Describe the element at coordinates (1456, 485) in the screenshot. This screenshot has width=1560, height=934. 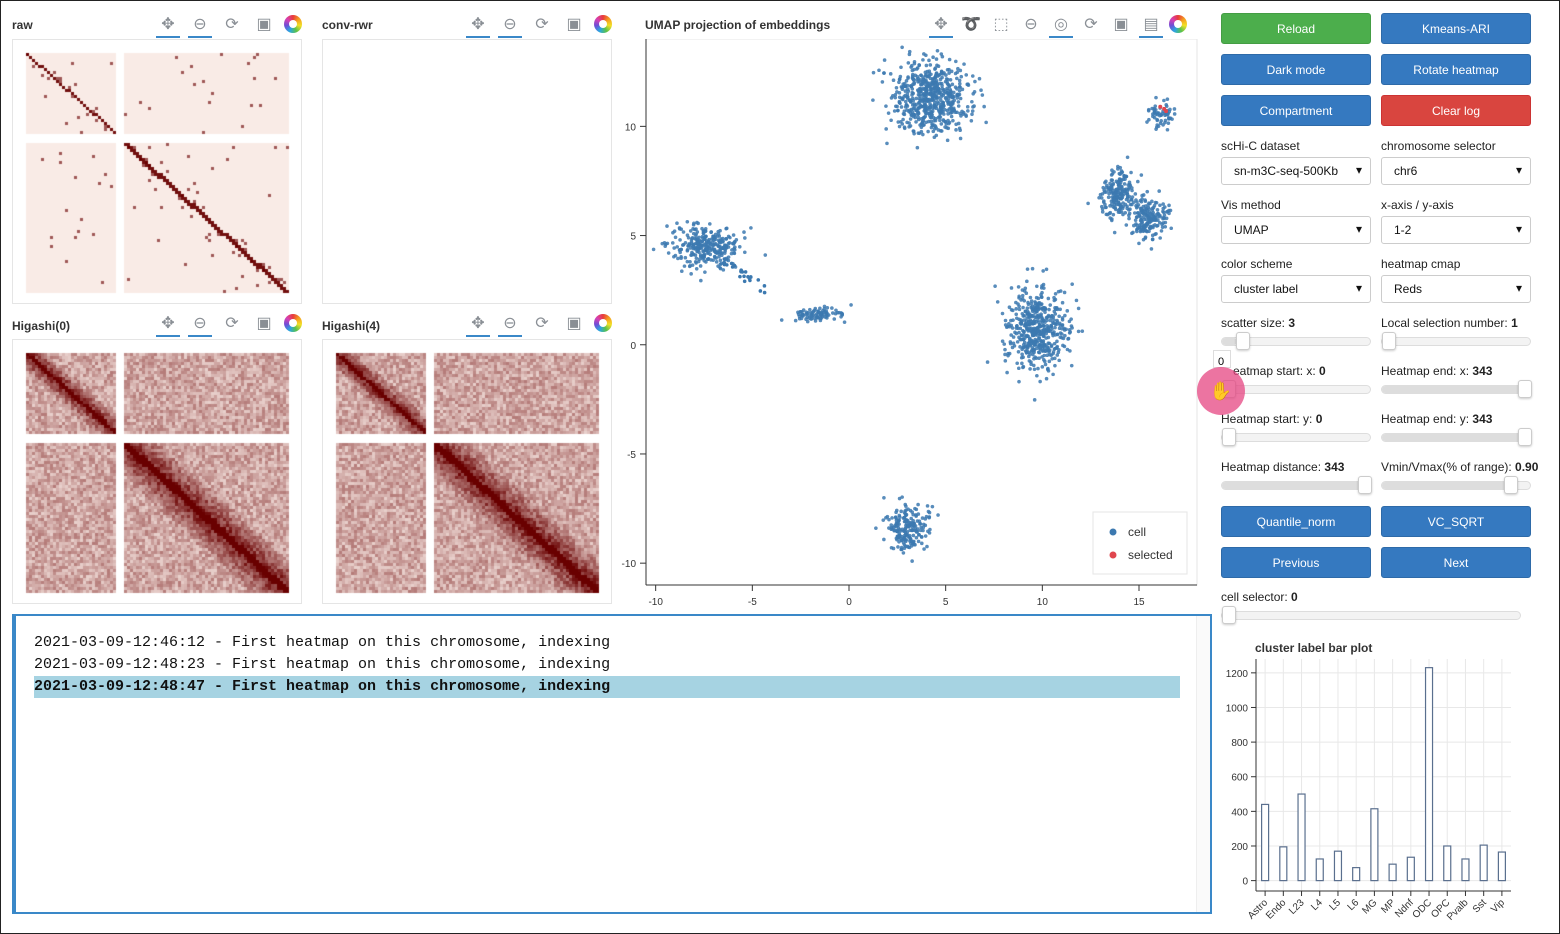
I see `vmin-slider` at that location.